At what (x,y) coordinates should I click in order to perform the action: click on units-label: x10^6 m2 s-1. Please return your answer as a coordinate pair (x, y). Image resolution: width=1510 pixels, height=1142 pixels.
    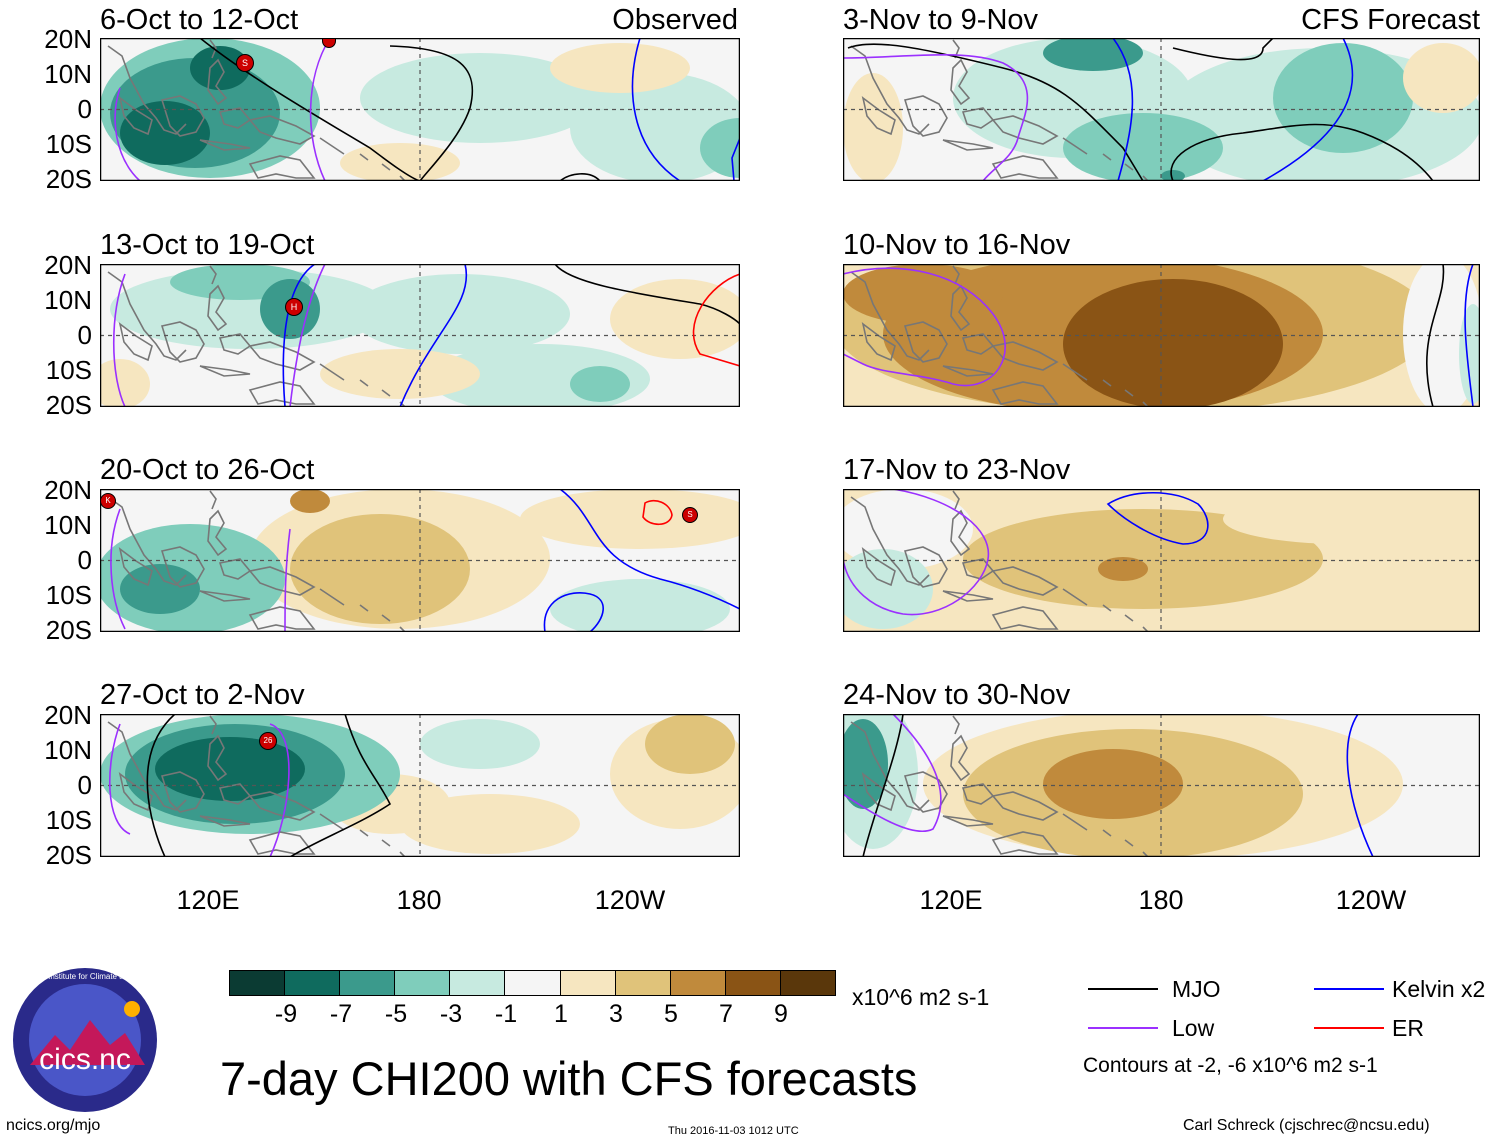
    Looking at the image, I should click on (921, 997).